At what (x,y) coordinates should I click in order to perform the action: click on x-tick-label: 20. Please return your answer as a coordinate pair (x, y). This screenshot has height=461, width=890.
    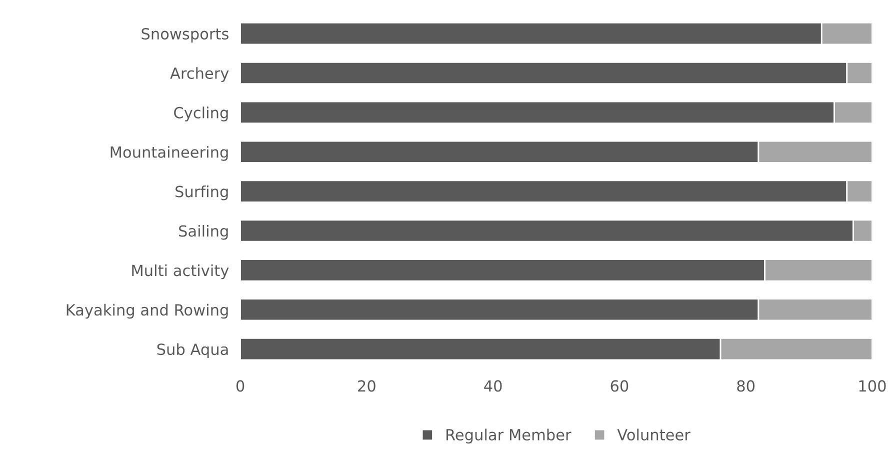
    Looking at the image, I should click on (367, 386).